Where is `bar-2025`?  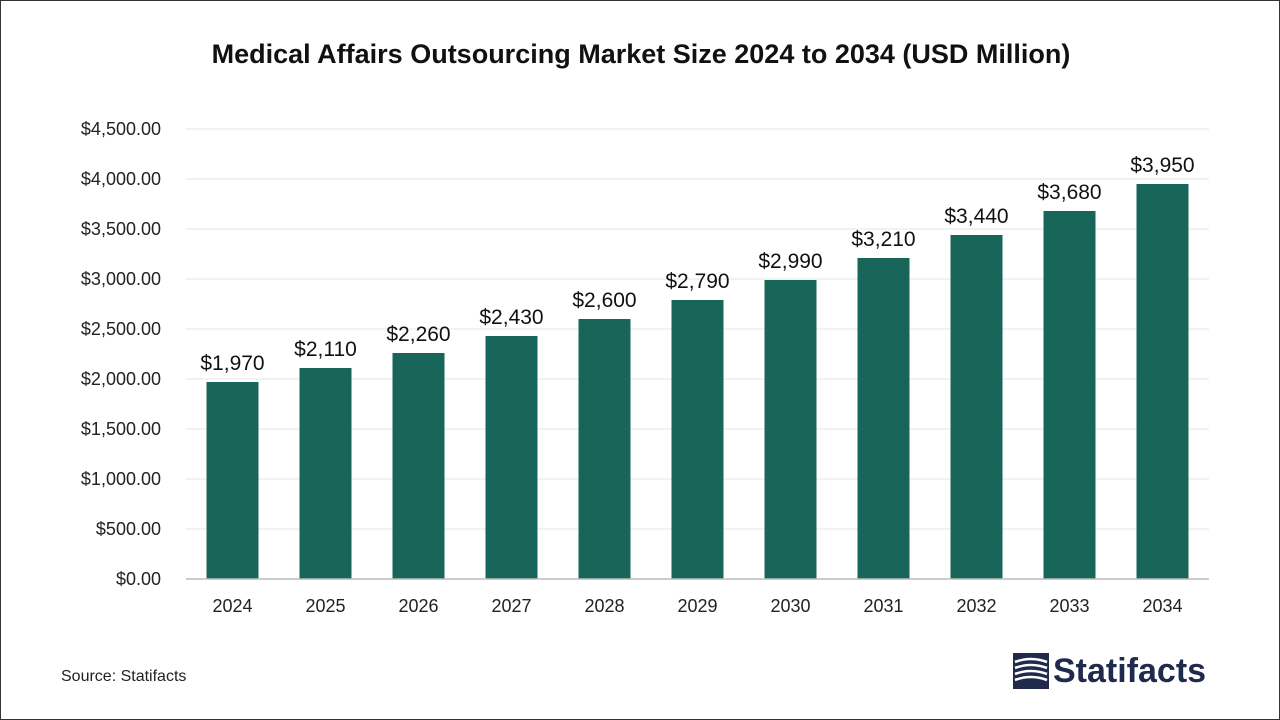 bar-2025 is located at coordinates (325, 473).